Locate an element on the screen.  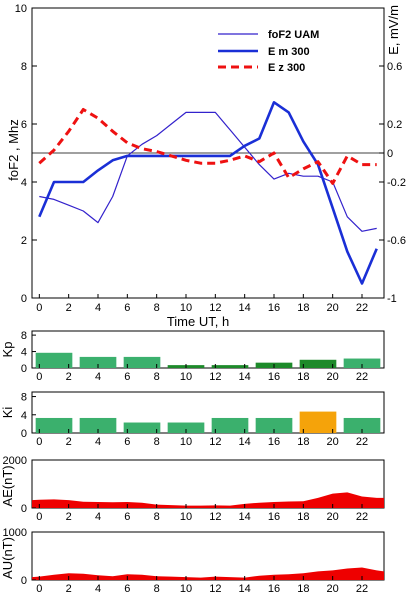
main-y-tick-label: 6 is located at coordinates (24, 125).